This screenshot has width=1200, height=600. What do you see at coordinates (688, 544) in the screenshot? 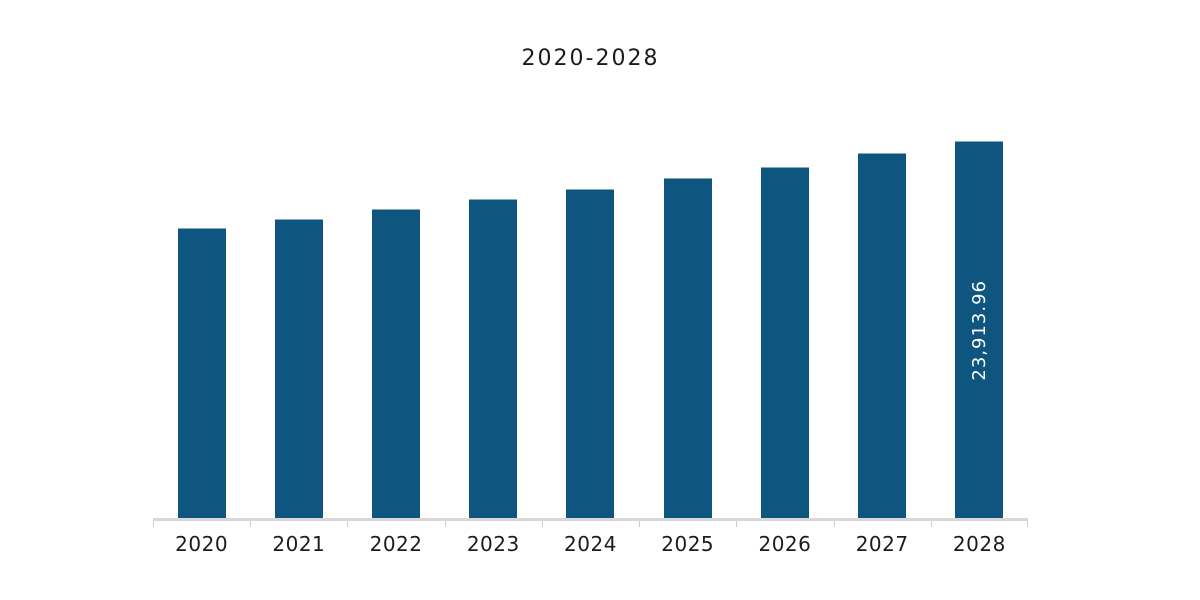
I see `x-axis-label-2025: 2025` at bounding box center [688, 544].